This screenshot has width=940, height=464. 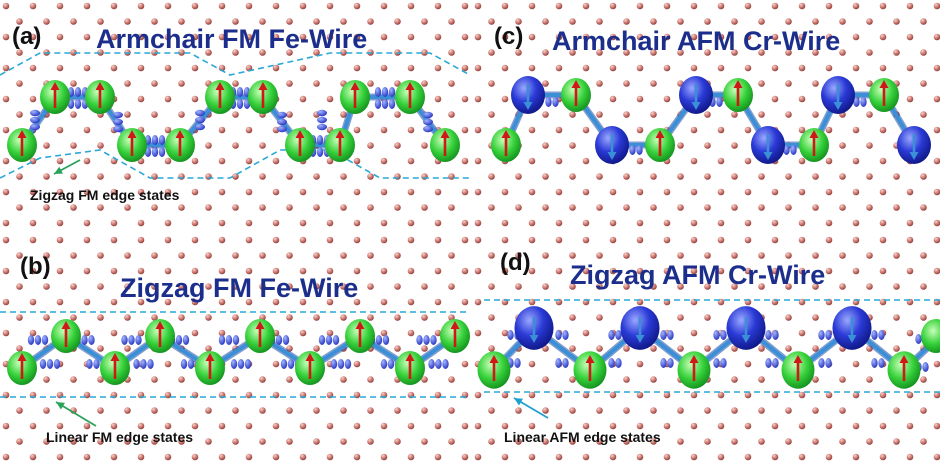 What do you see at coordinates (238, 350) in the screenshot?
I see `magnetic-moment-arrows` at bounding box center [238, 350].